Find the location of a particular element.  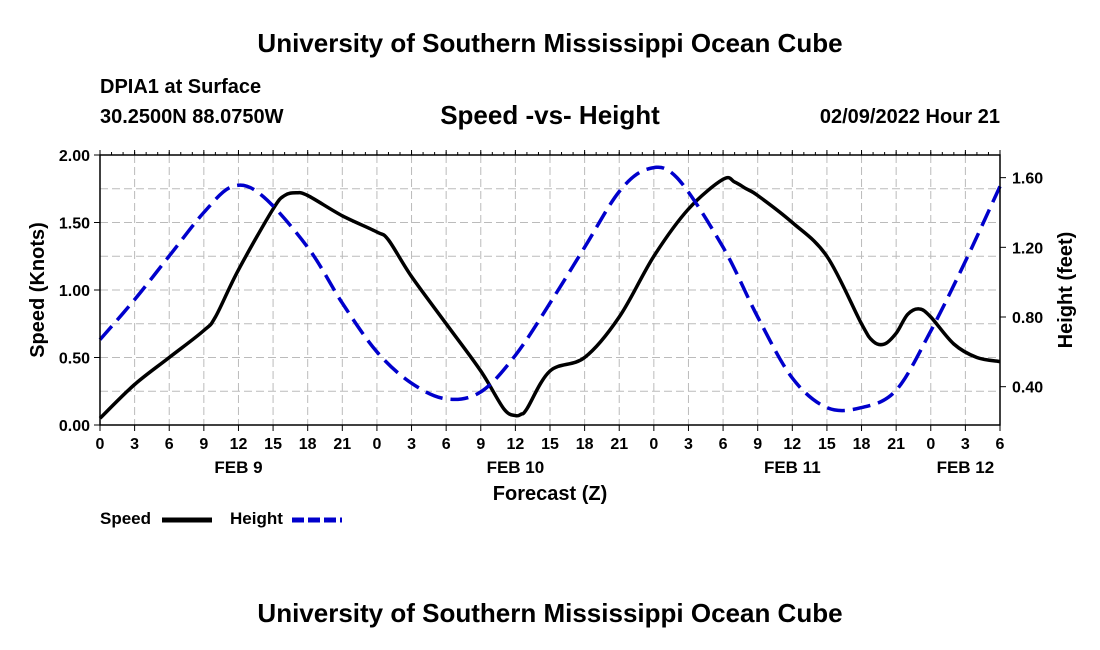

coordinates-label: 30.2500N 88.0750W is located at coordinates (192, 117).